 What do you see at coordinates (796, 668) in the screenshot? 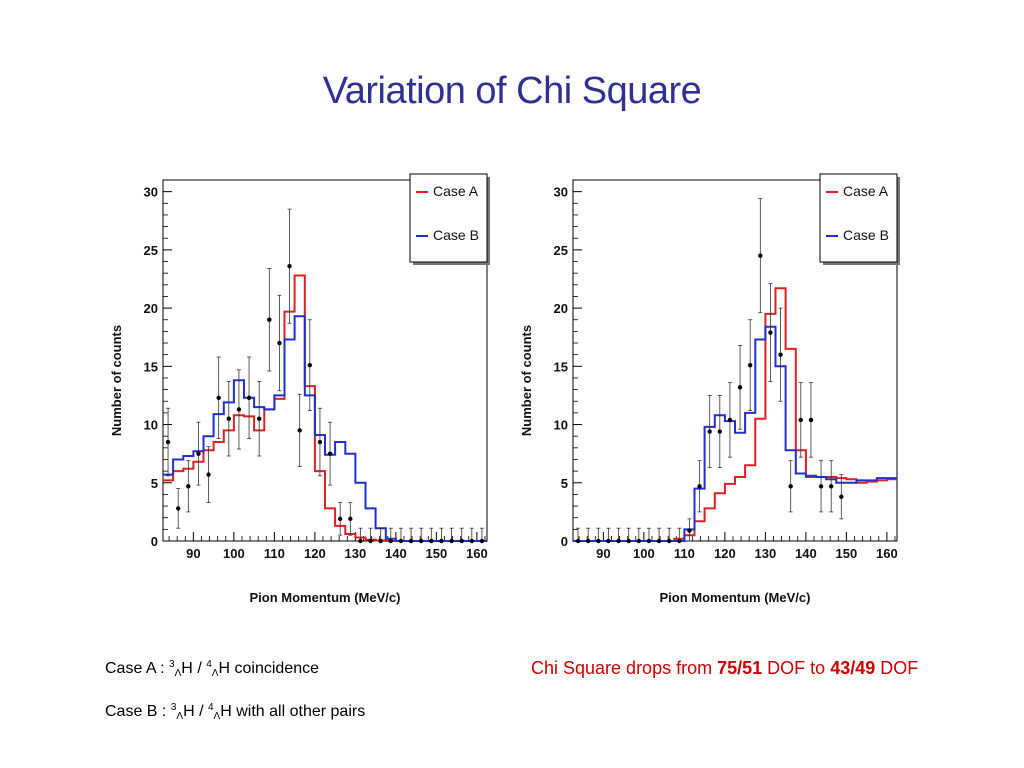
I see `chi-note-text-2: DOF to` at bounding box center [796, 668].